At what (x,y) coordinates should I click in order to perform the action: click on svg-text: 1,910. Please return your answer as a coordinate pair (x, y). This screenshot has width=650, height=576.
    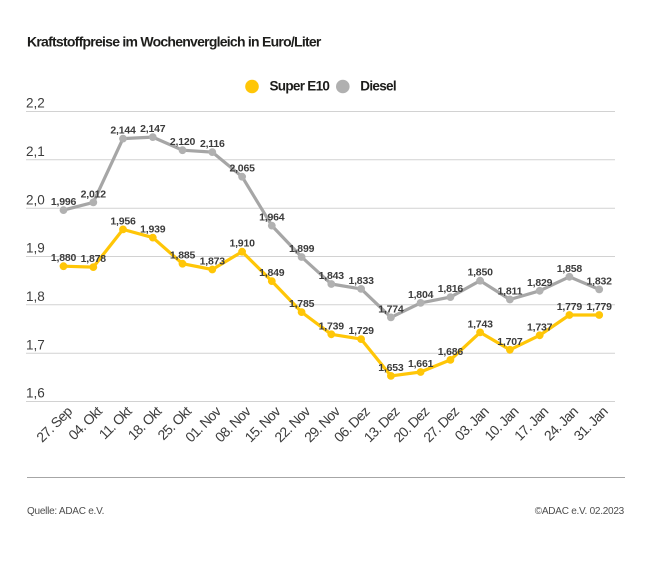
    Looking at the image, I should click on (242, 244).